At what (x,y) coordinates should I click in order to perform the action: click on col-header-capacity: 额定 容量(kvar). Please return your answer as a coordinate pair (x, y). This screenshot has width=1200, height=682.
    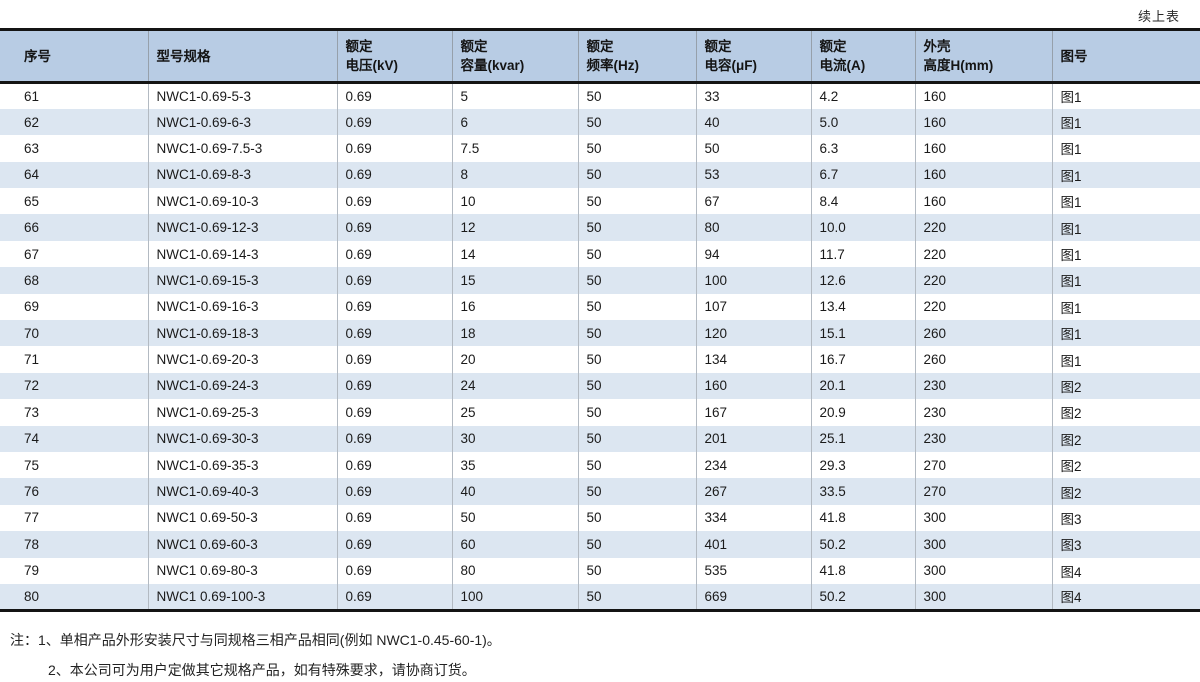
    Looking at the image, I should click on (514, 56).